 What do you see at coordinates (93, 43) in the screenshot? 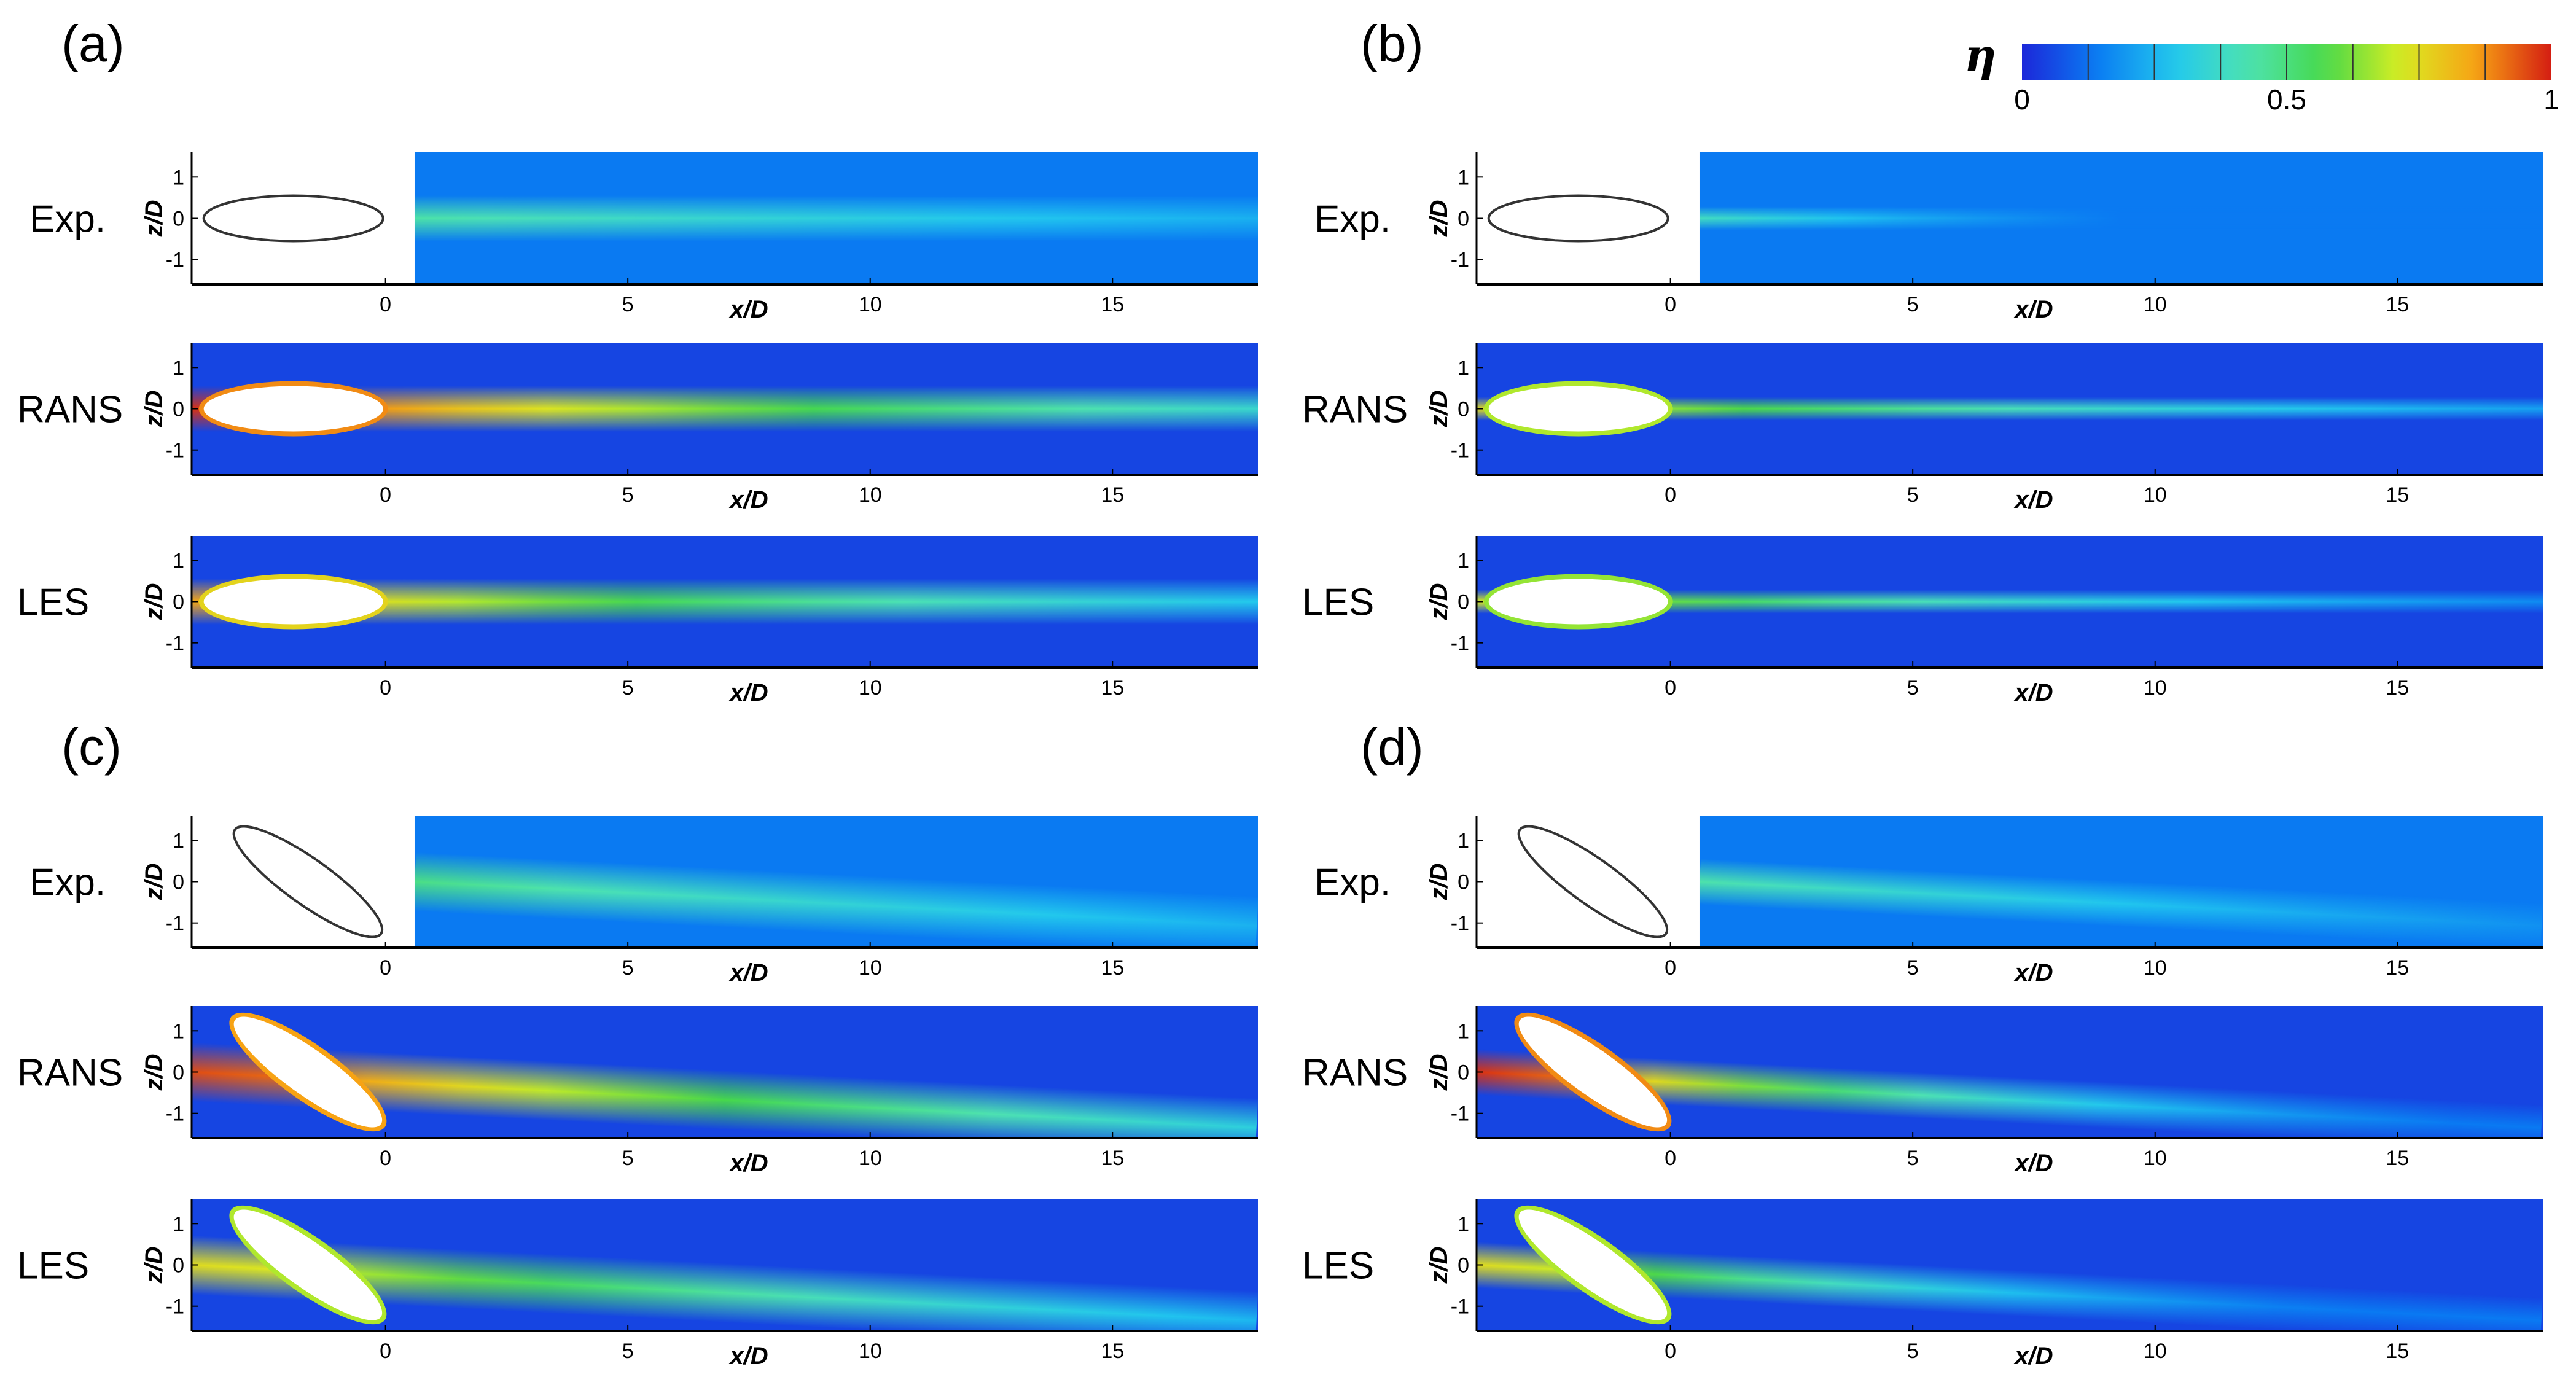
I see `panel-label: (a)` at bounding box center [93, 43].